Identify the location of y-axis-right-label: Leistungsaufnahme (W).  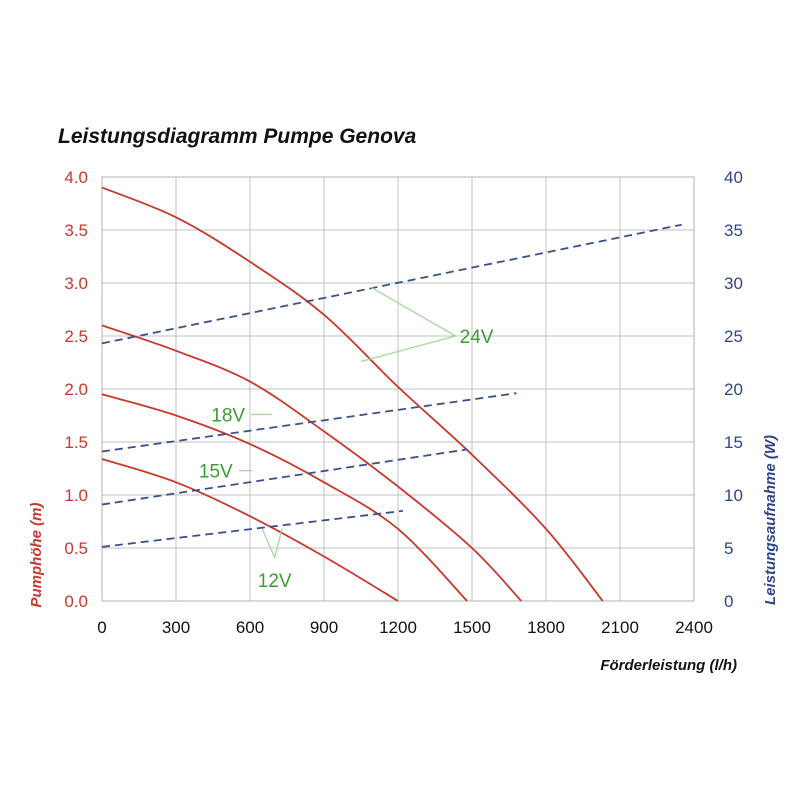
(770, 520).